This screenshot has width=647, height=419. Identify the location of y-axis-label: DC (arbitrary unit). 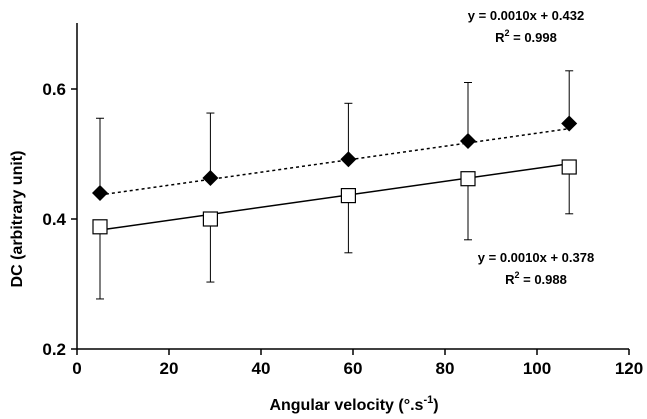
(17, 219).